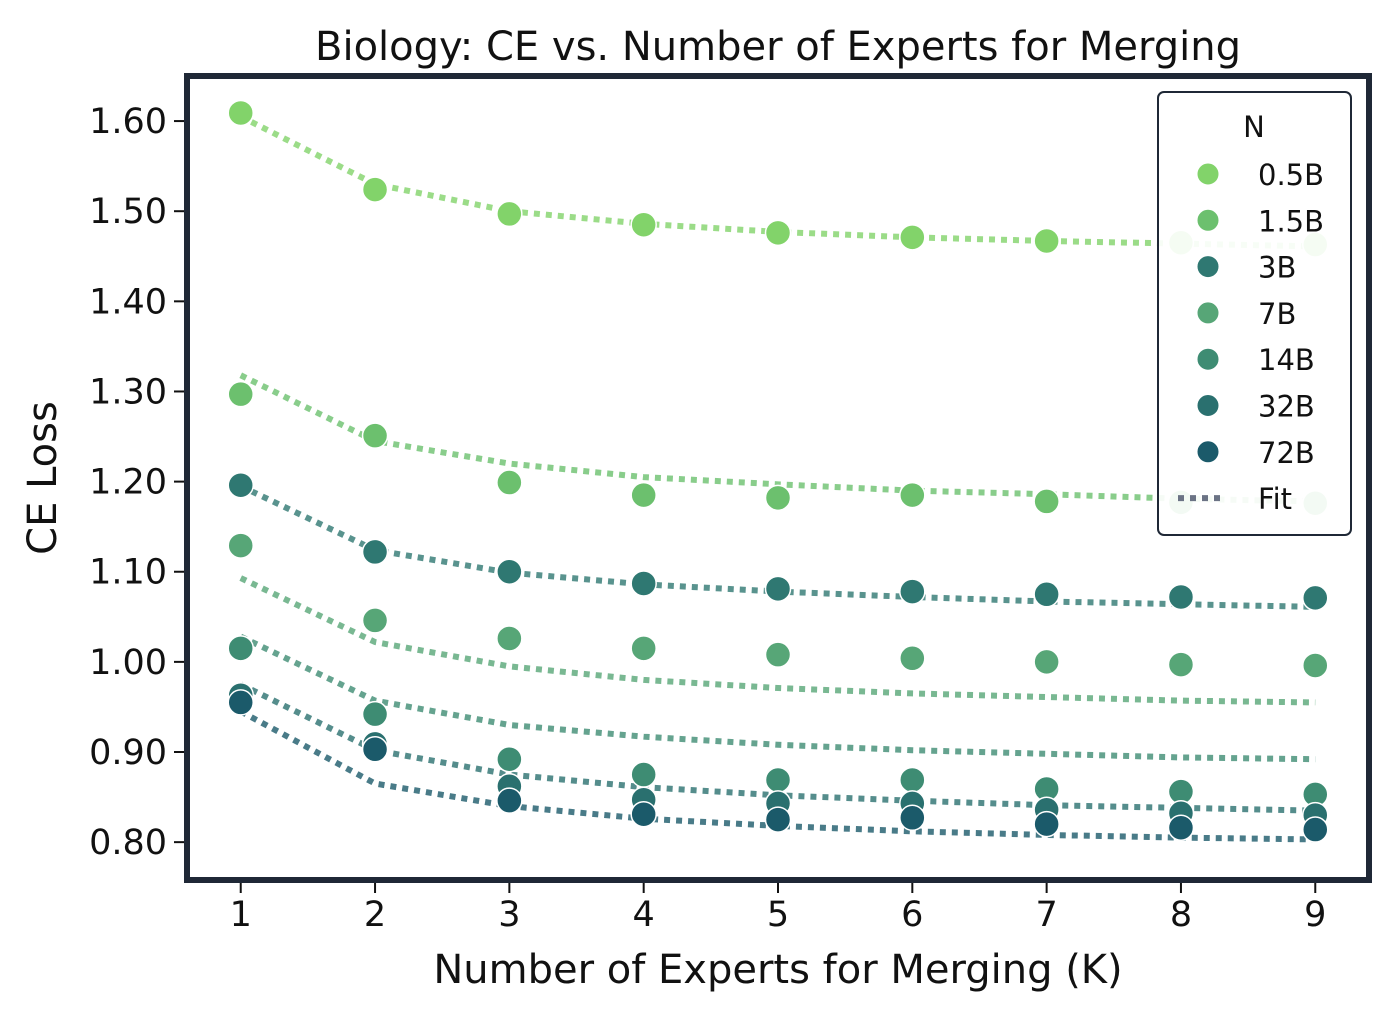 This screenshot has height=1020, width=1393. Describe the element at coordinates (1251, 337) in the screenshot. I see `legend-items: 0.5B 1.5B 3B 7B 14B 32B 72B Fit` at that location.